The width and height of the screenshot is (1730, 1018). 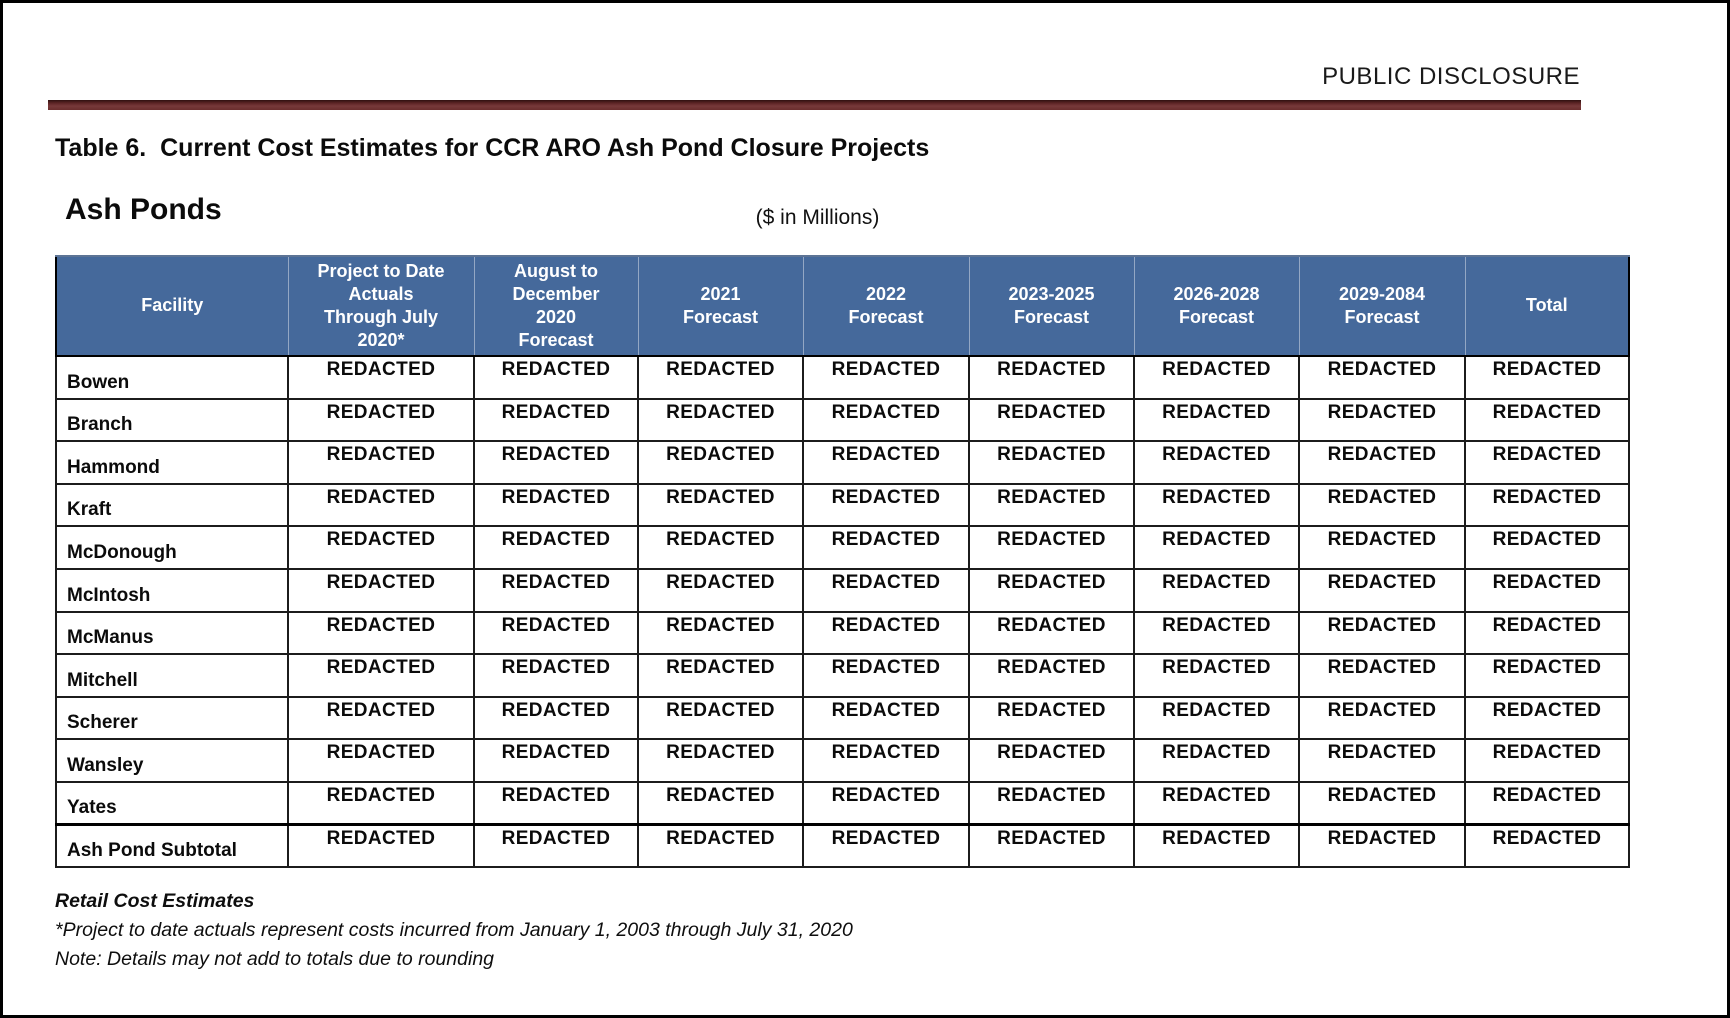 I want to click on facility-name-cell: McIntosh, so click(x=172, y=590).